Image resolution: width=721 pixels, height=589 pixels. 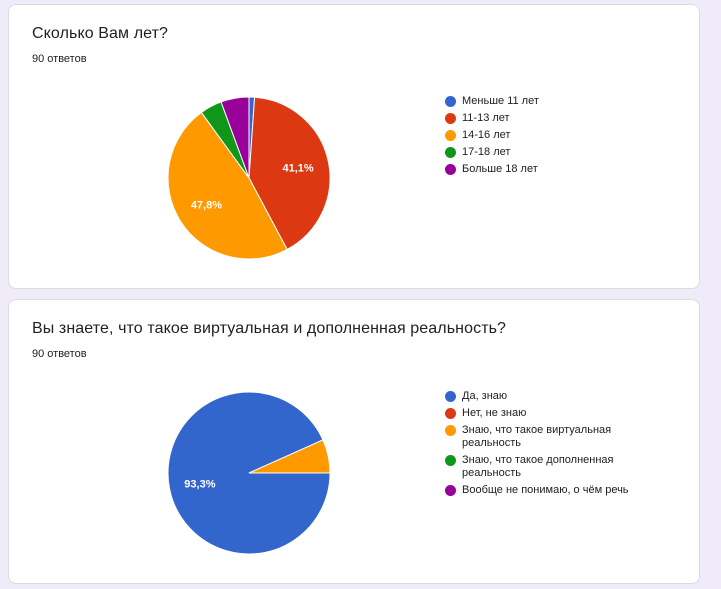 What do you see at coordinates (500, 169) in the screenshot?
I see `legend-label: Больше 18 лет` at bounding box center [500, 169].